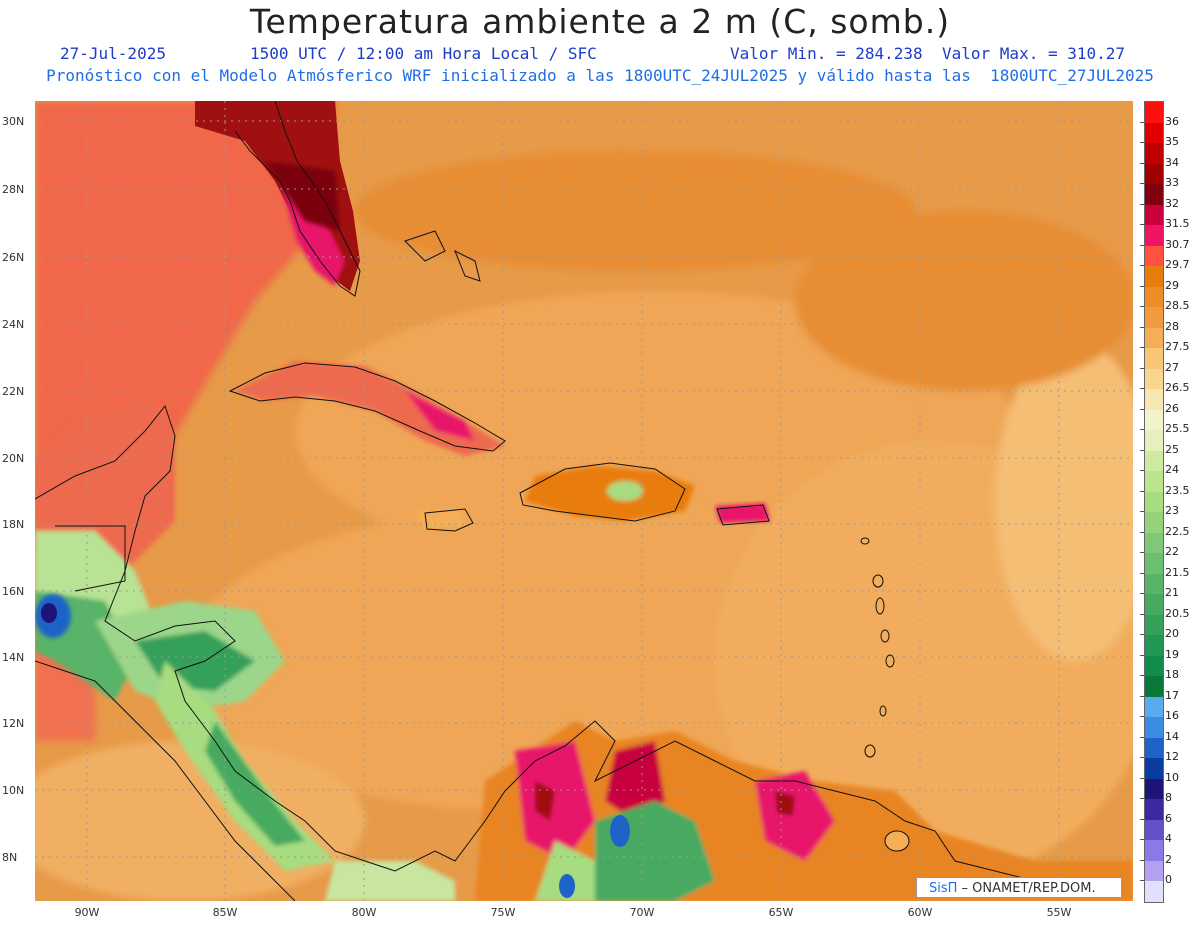 This screenshot has width=1200, height=927. What do you see at coordinates (113, 53) in the screenshot?
I see `valid-date: 27-Jul-2025` at bounding box center [113, 53].